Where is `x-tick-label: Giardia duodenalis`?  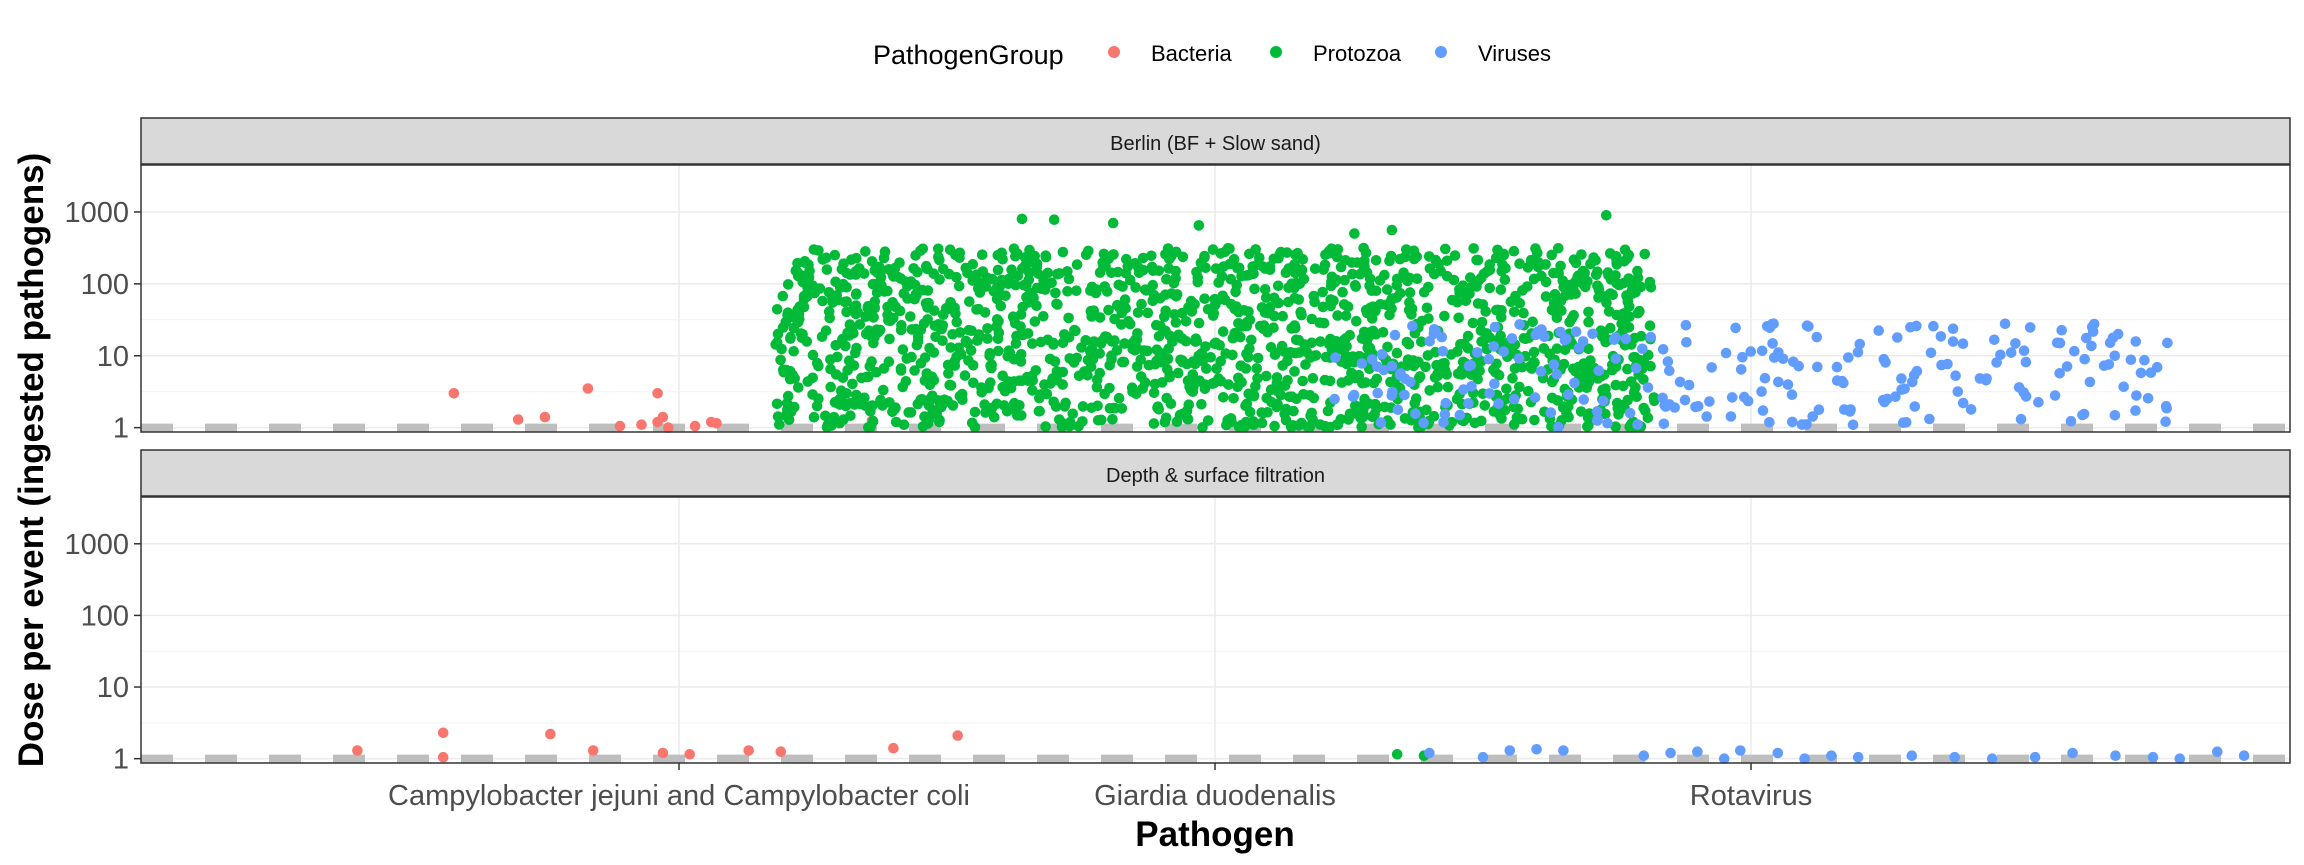 x-tick-label: Giardia duodenalis is located at coordinates (1215, 796).